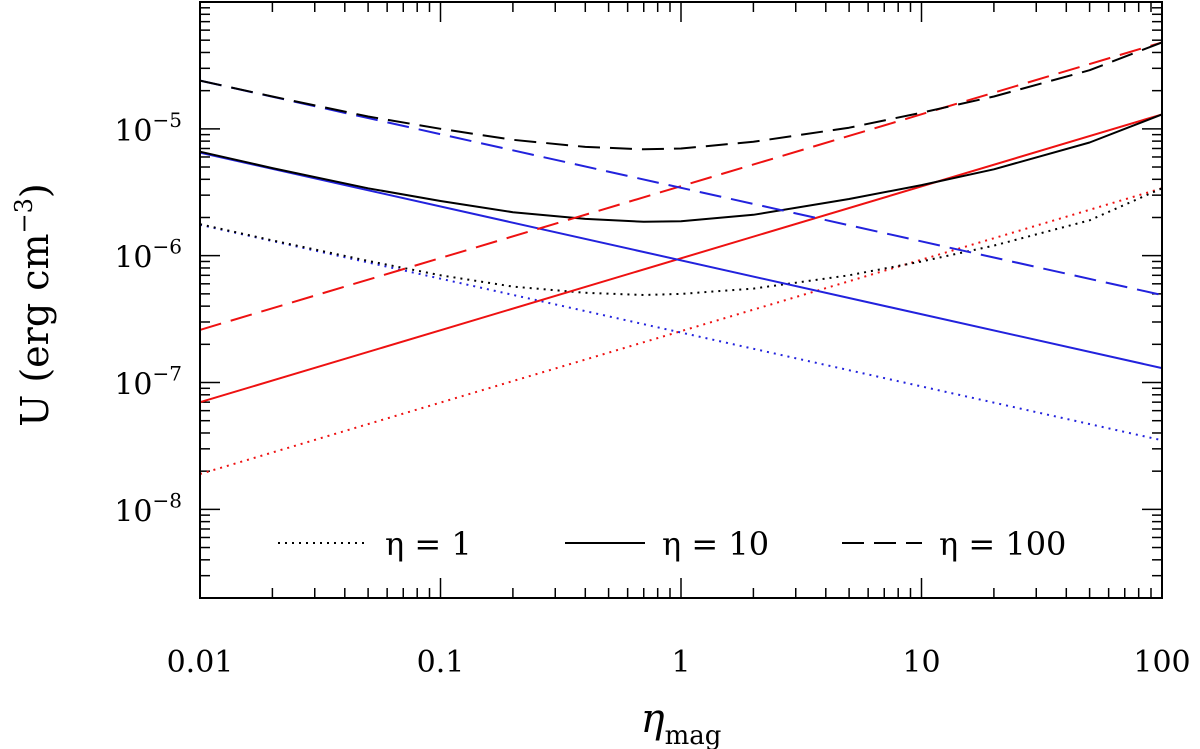 This screenshot has width=1200, height=749. Describe the element at coordinates (35, 329) in the screenshot. I see `y-axis-label-main: U (erg cm` at that location.